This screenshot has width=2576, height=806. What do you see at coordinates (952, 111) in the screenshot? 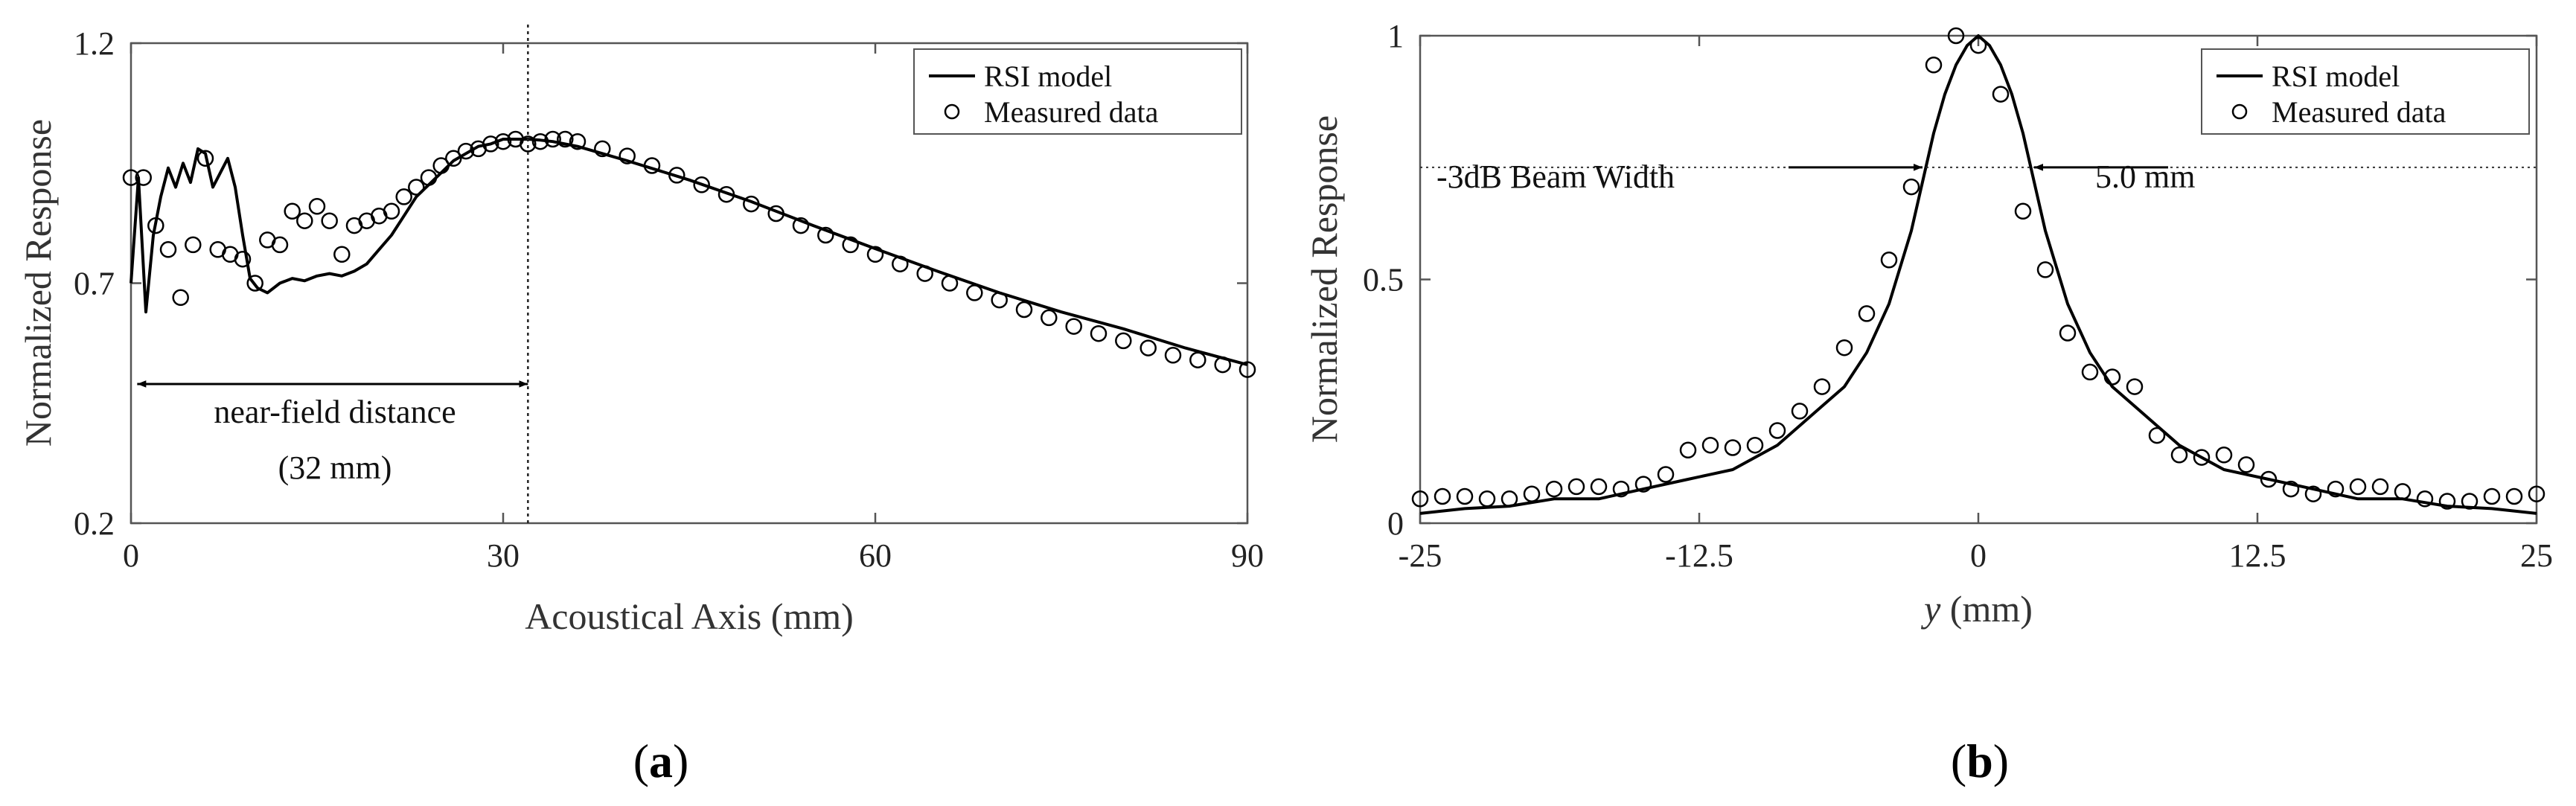
I see `chart-a-legend-marker-swatch` at bounding box center [952, 111].